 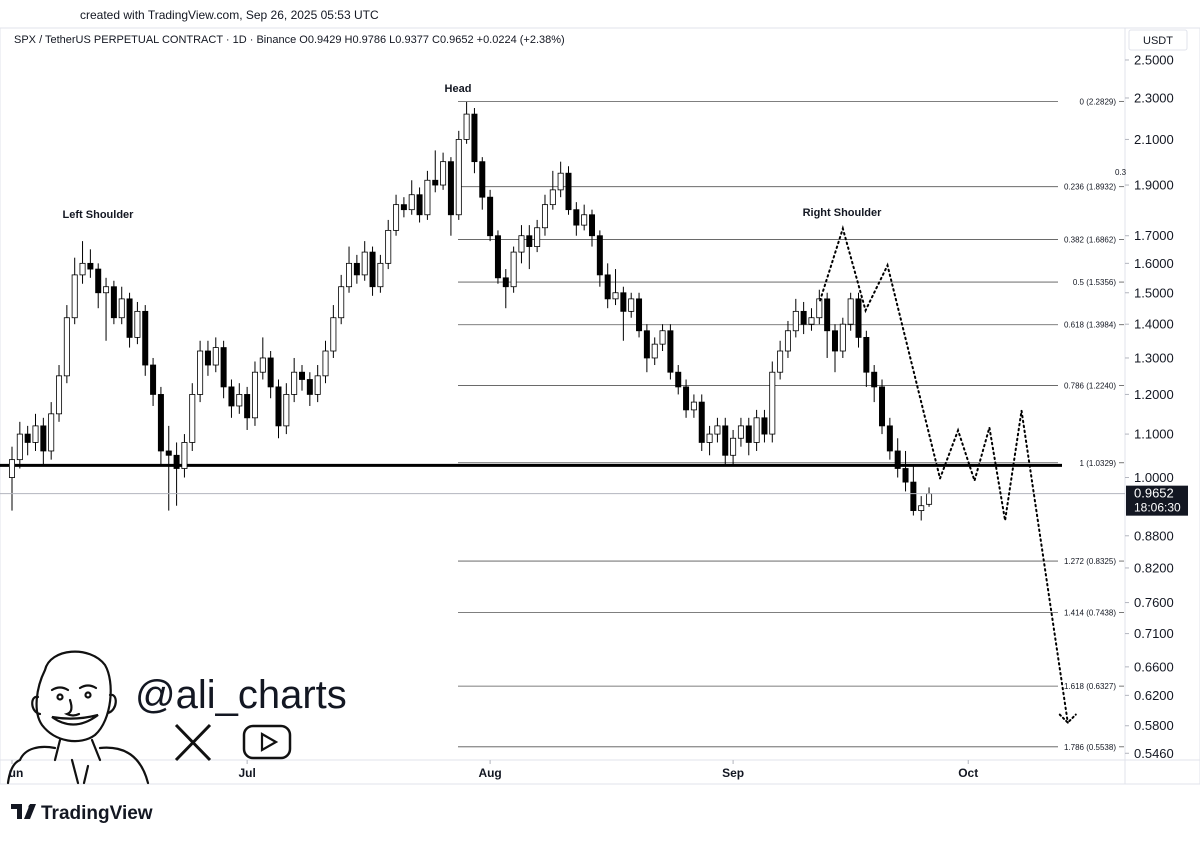 What do you see at coordinates (1154, 357) in the screenshot?
I see `y-tick-label: 1.3000` at bounding box center [1154, 357].